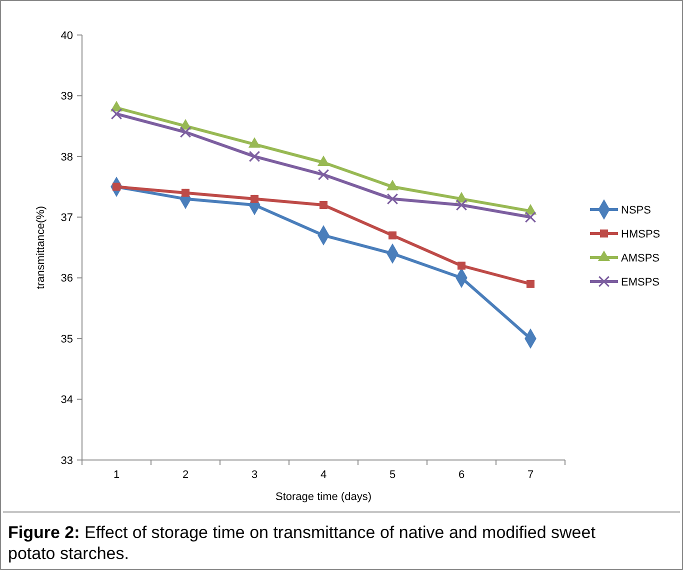  Describe the element at coordinates (640, 258) in the screenshot. I see `legend-label: AMSPS` at that location.